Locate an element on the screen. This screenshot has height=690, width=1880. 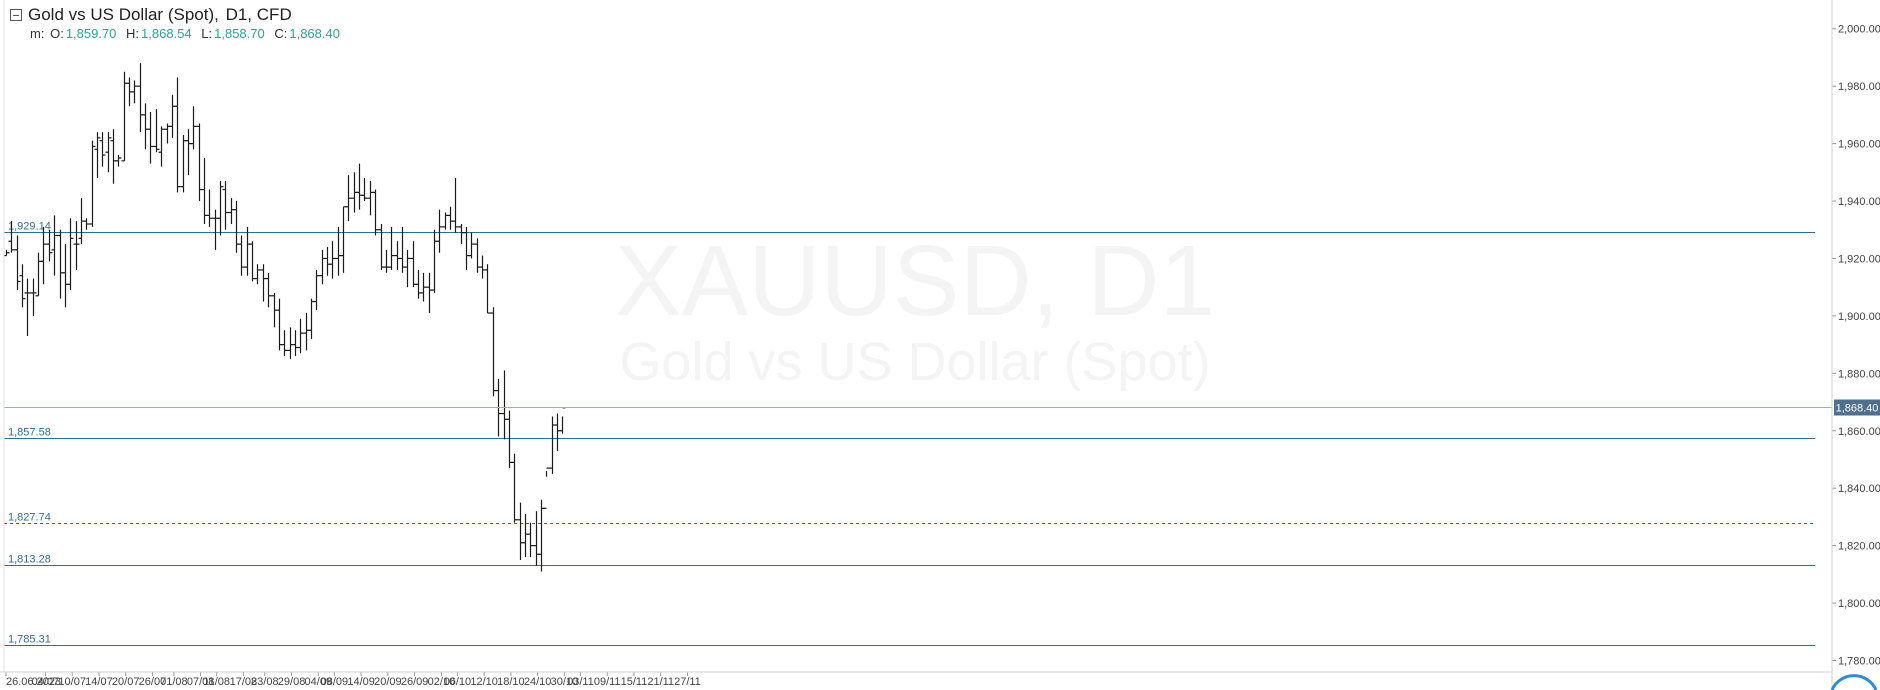
x-tick-label: 12/10 is located at coordinates (484, 682).